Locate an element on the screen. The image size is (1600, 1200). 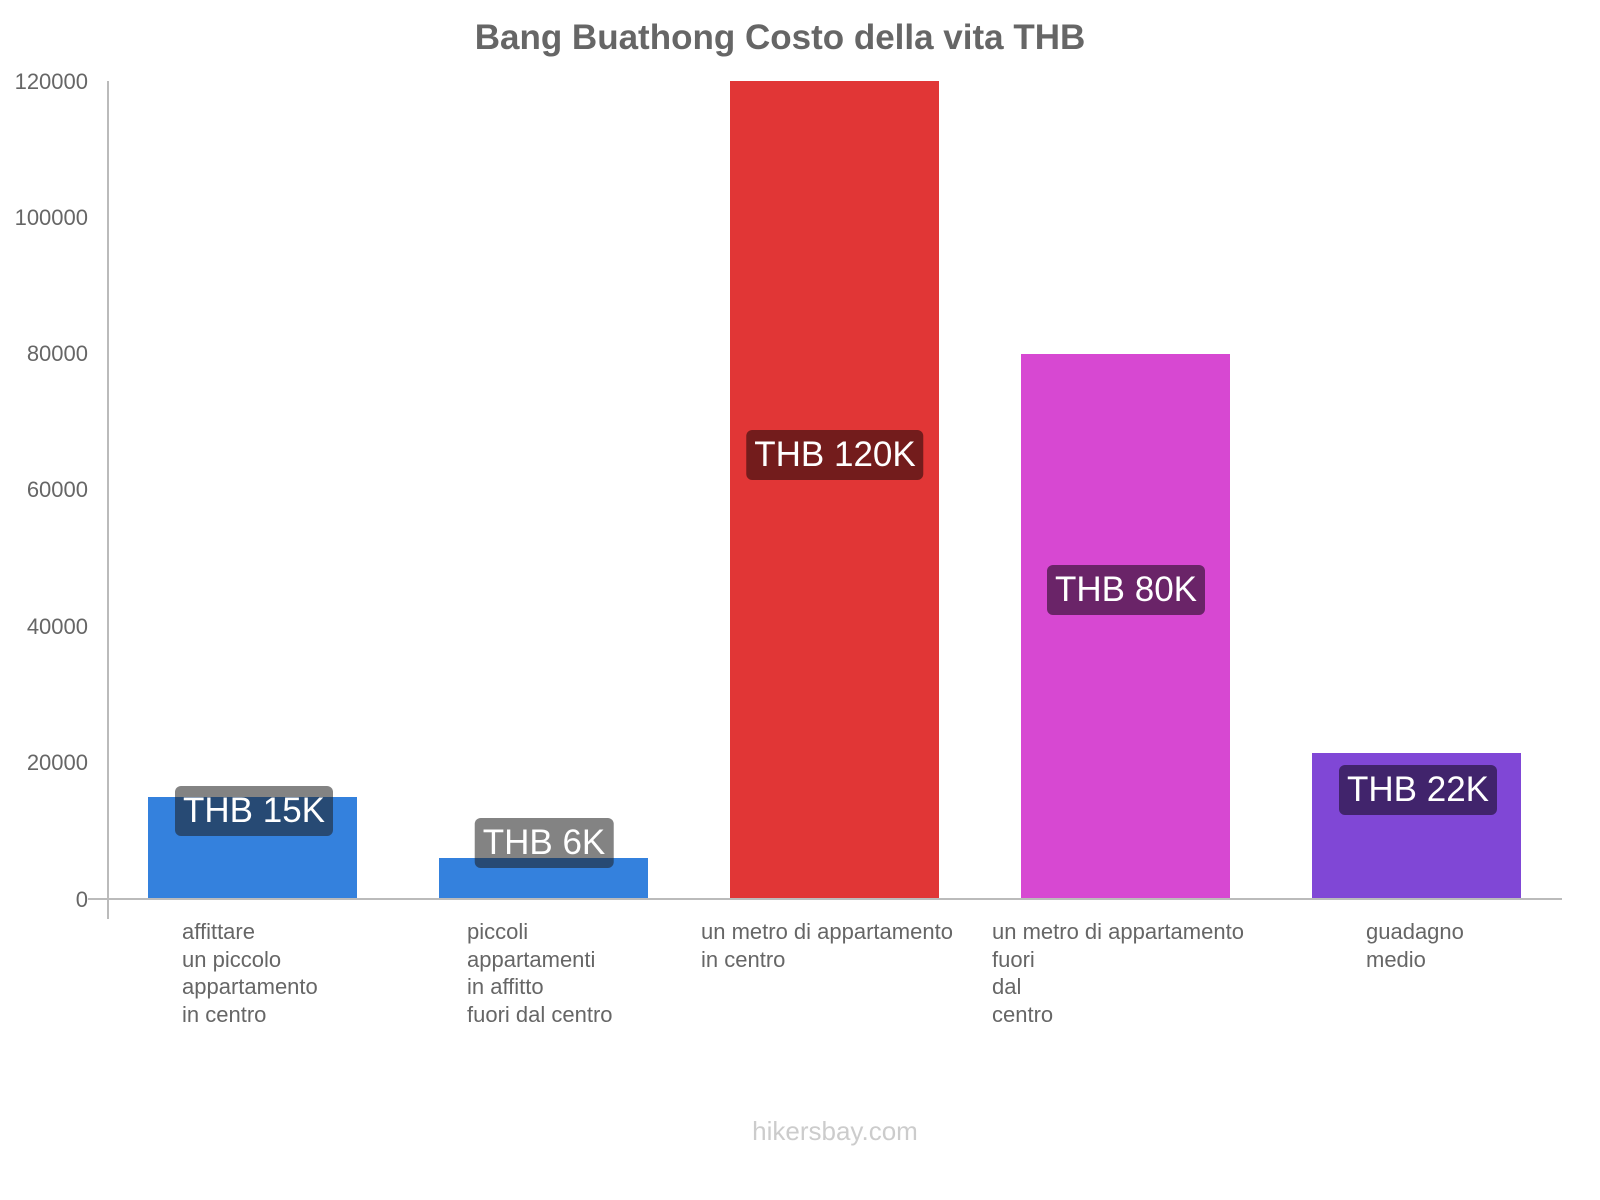
bar-value-label: THB 120K is located at coordinates (835, 455).